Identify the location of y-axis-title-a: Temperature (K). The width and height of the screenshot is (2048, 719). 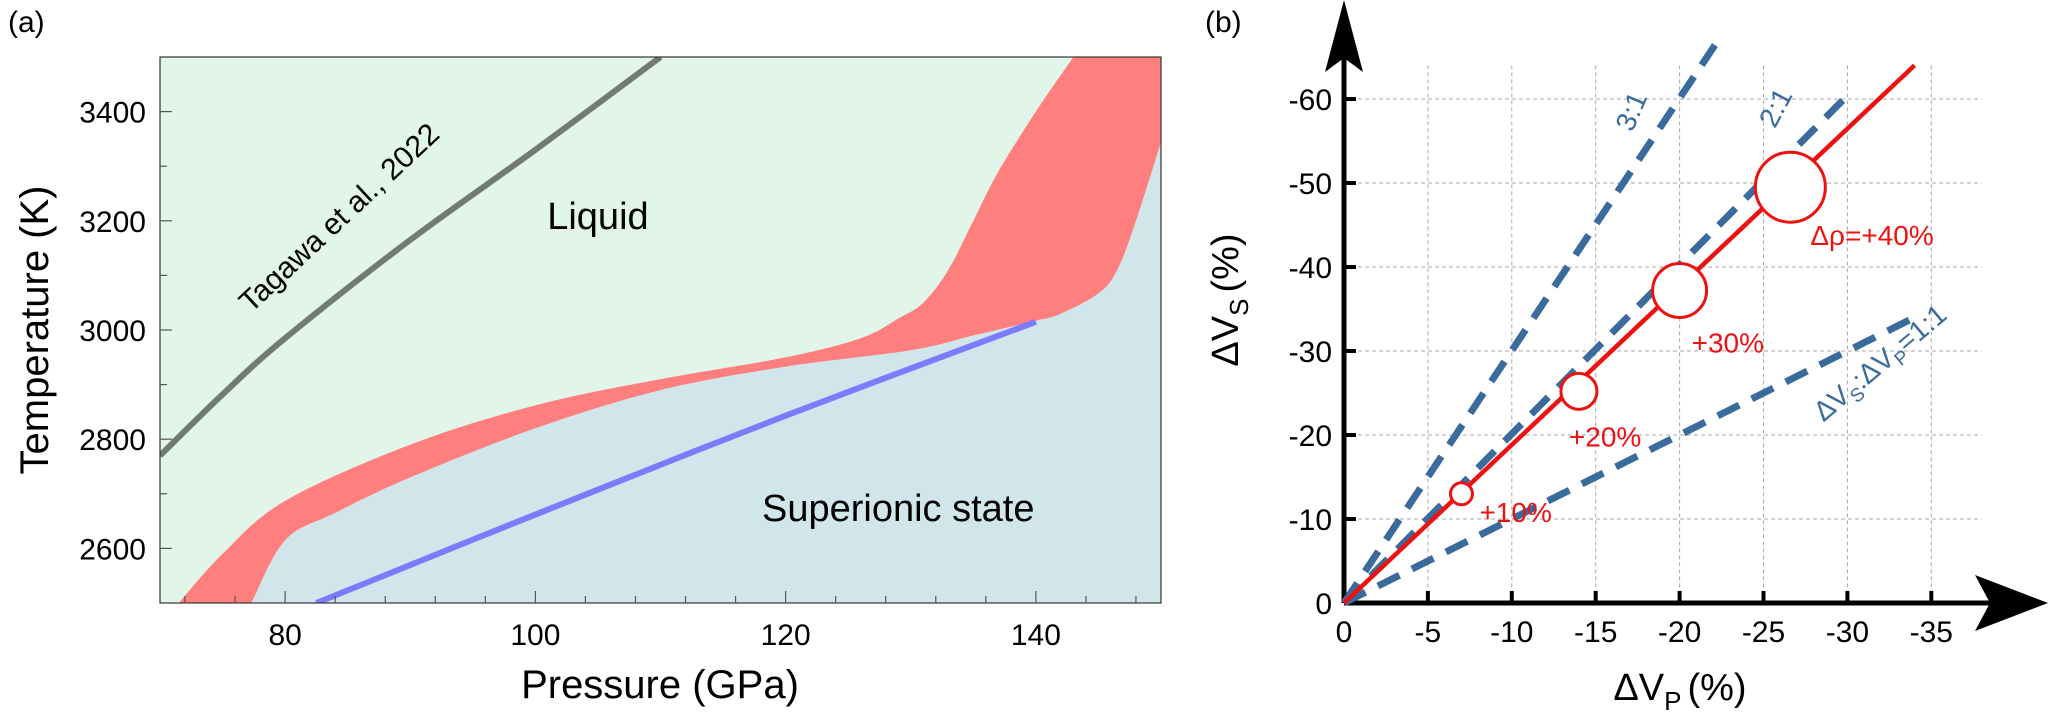
(35, 330).